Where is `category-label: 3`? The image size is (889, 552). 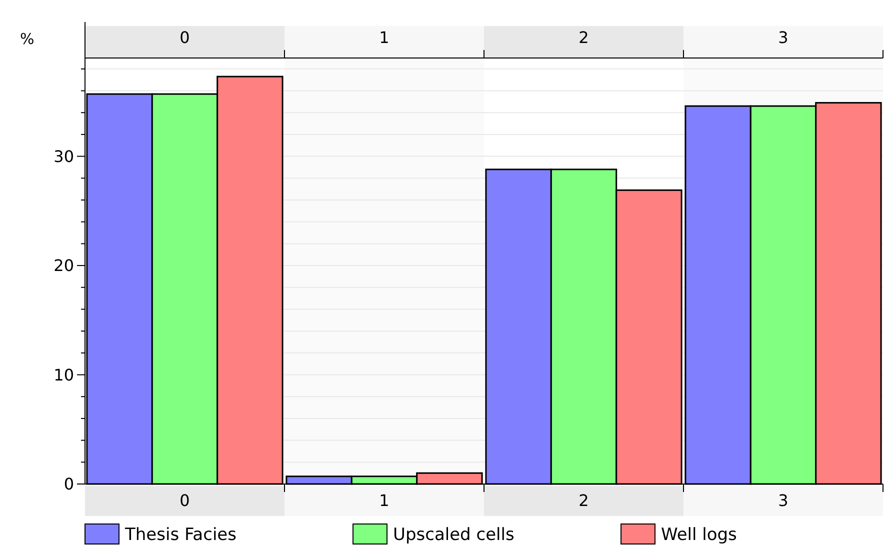 category-label: 3 is located at coordinates (783, 37).